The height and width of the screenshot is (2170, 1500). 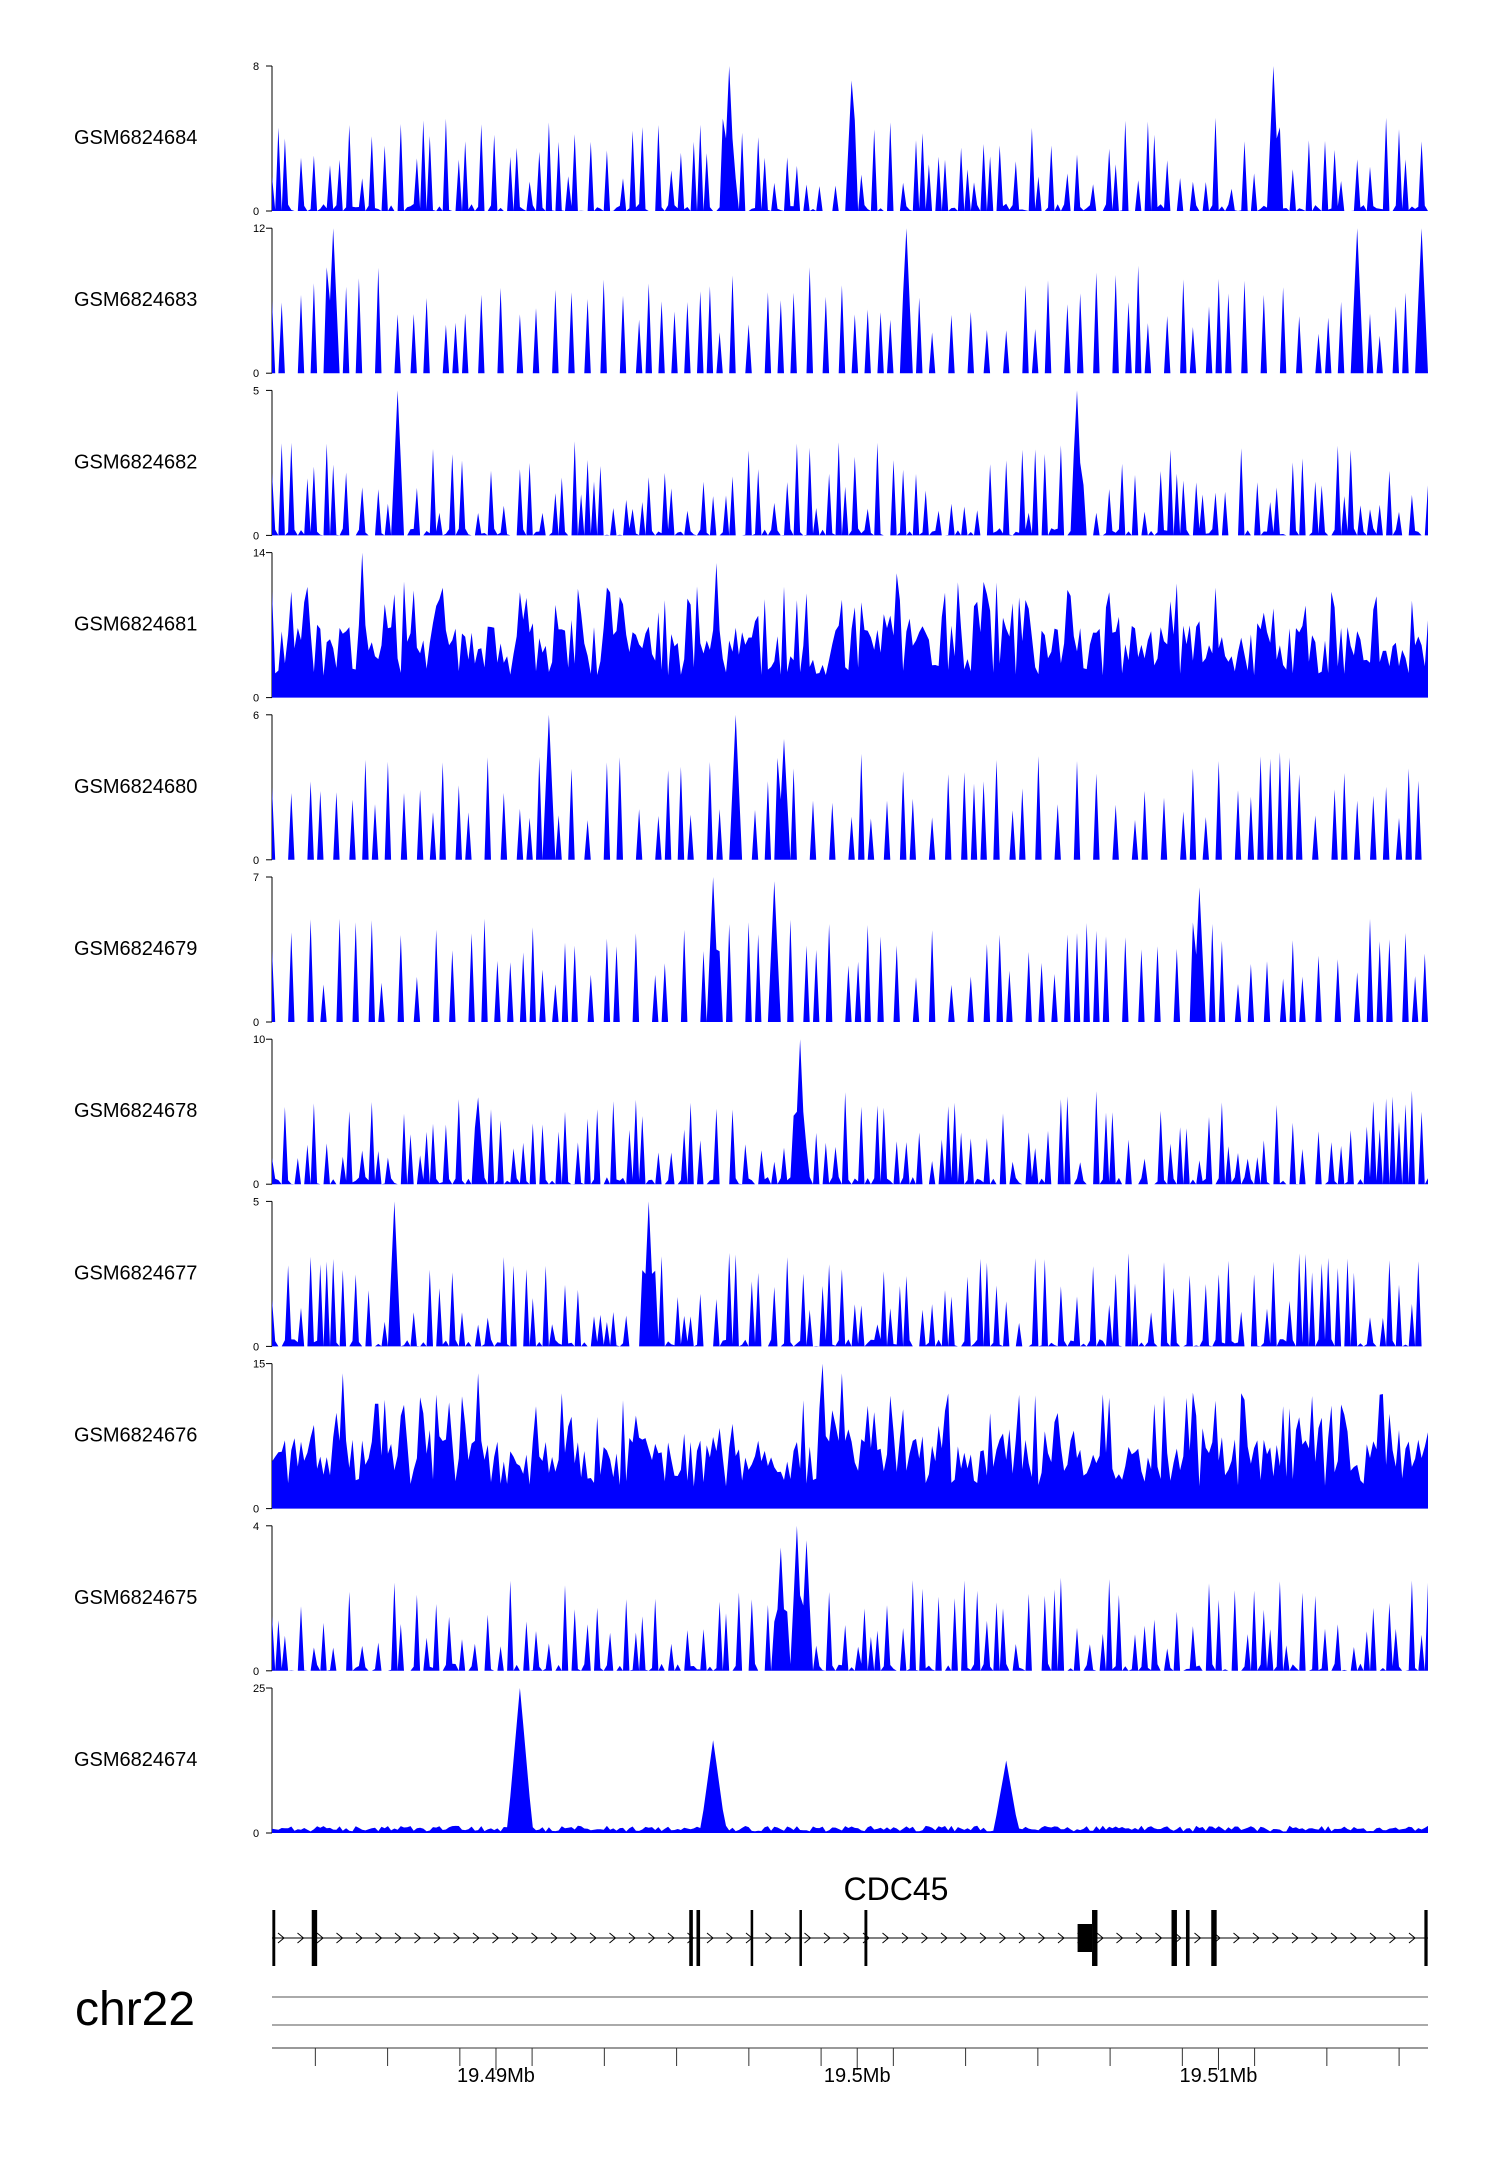 What do you see at coordinates (135, 138) in the screenshot?
I see `track-label: GSM6824684` at bounding box center [135, 138].